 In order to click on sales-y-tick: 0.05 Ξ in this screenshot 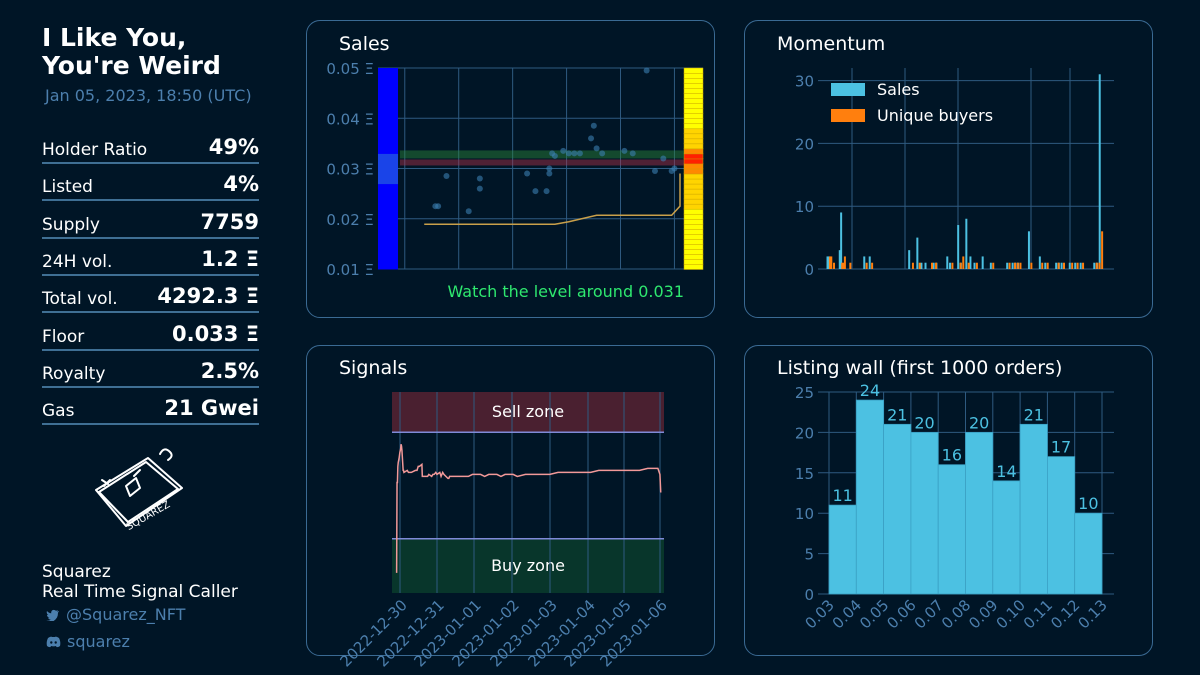, I will do `click(350, 69)`.